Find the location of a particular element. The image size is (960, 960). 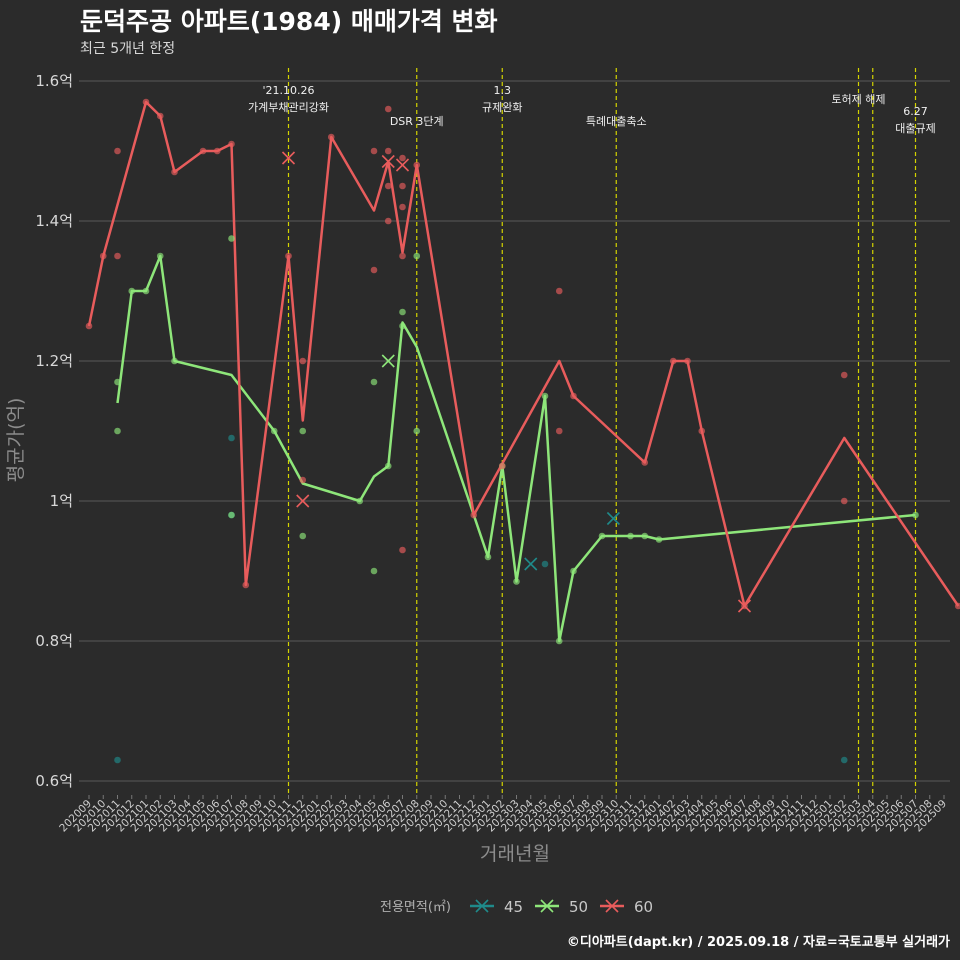

legend-label-60: 60 is located at coordinates (643, 907).